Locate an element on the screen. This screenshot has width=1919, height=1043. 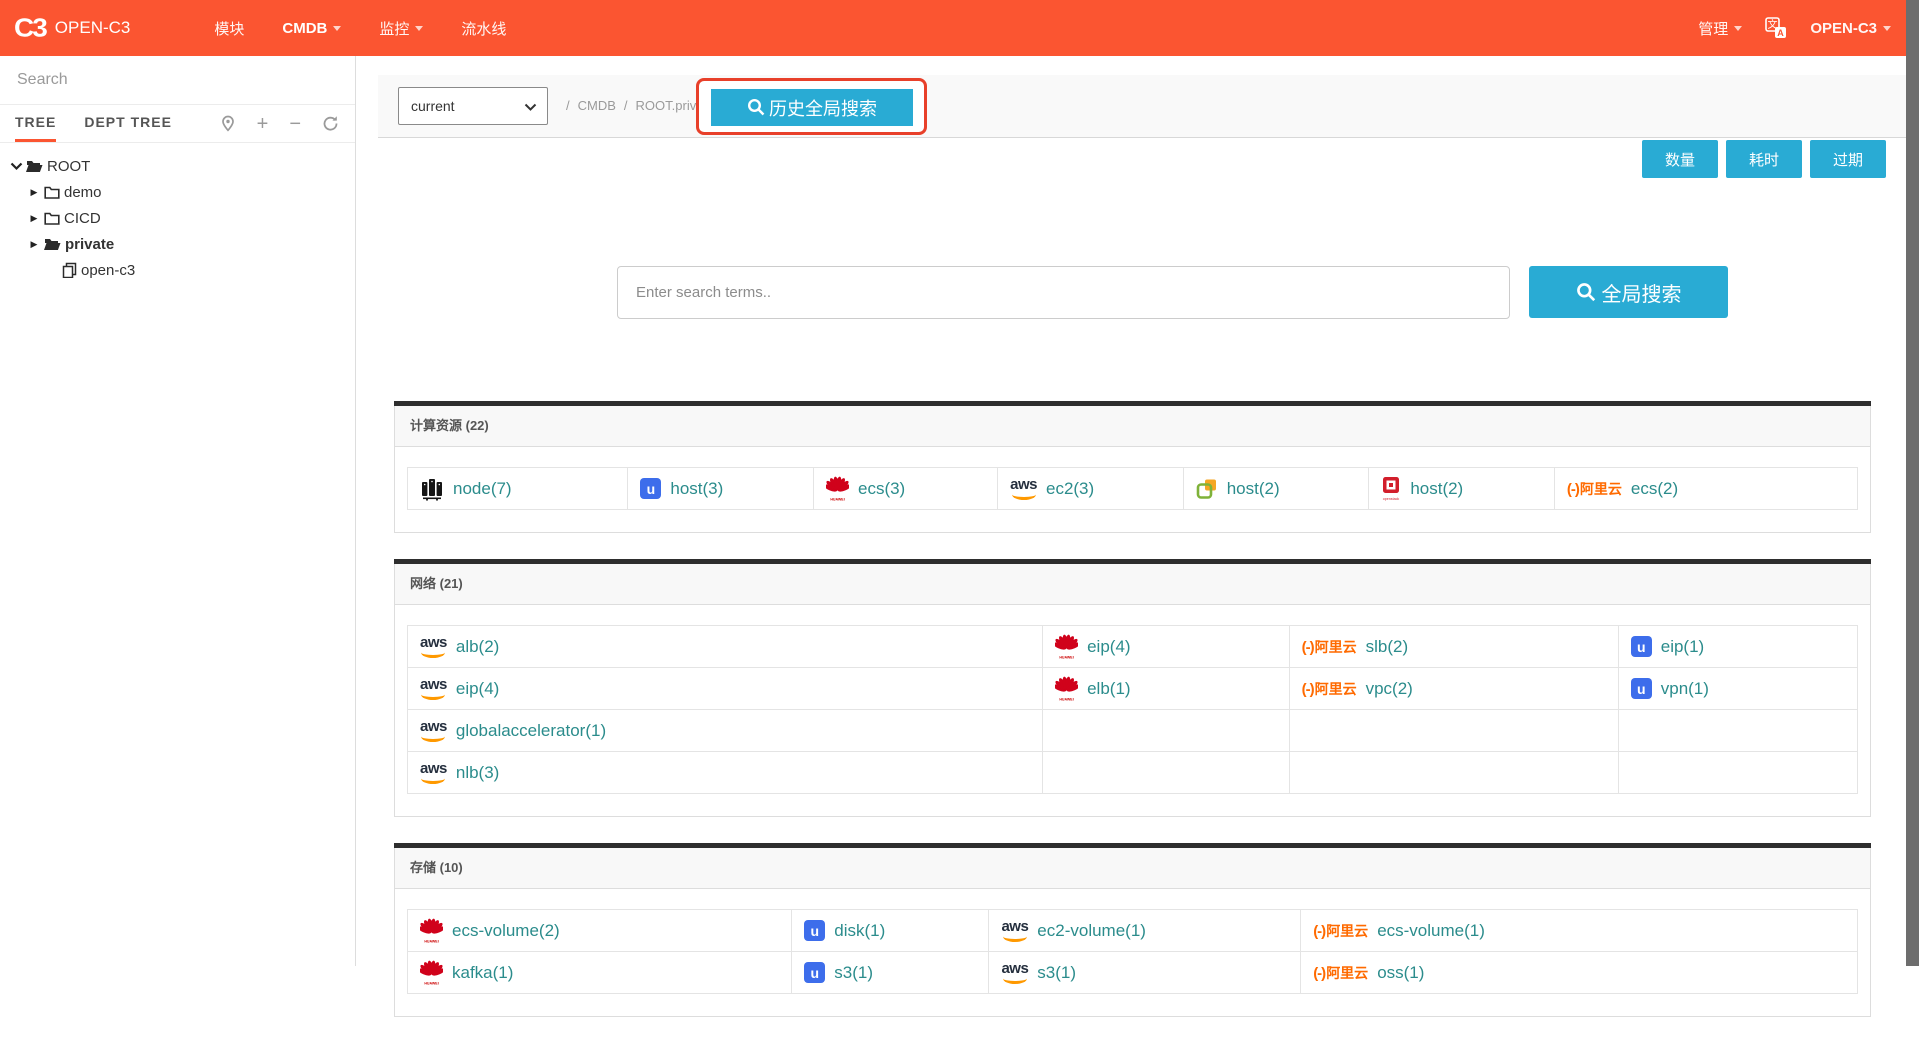
vertical-scrollbar is located at coordinates (1912, 483).